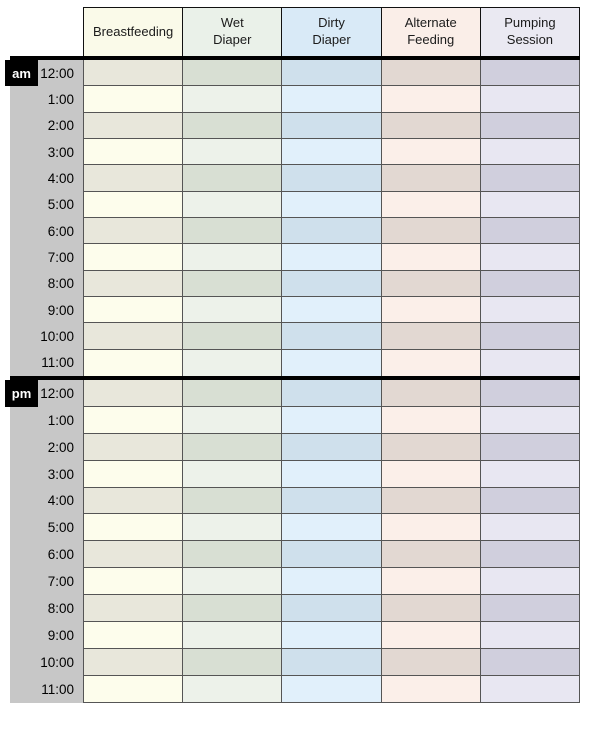 The height and width of the screenshot is (730, 600). I want to click on table-row-pm-5:00: 5:00, so click(295, 528).